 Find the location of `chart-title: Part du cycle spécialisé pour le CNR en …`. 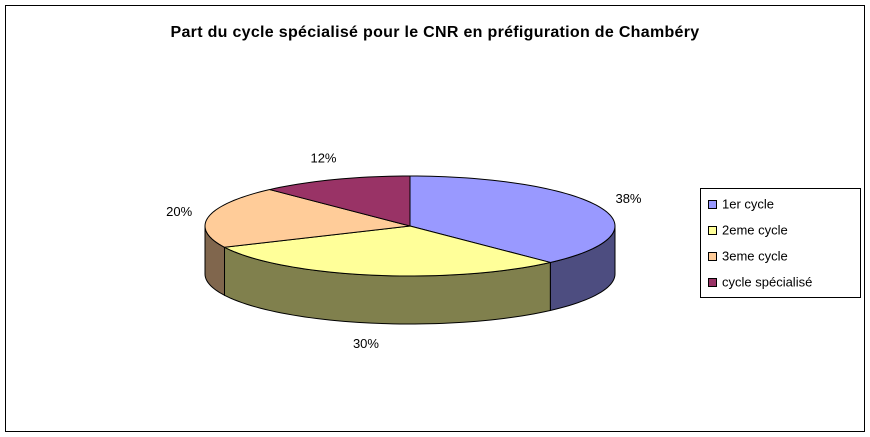

chart-title: Part du cycle spécialisé pour le CNR en … is located at coordinates (435, 32).